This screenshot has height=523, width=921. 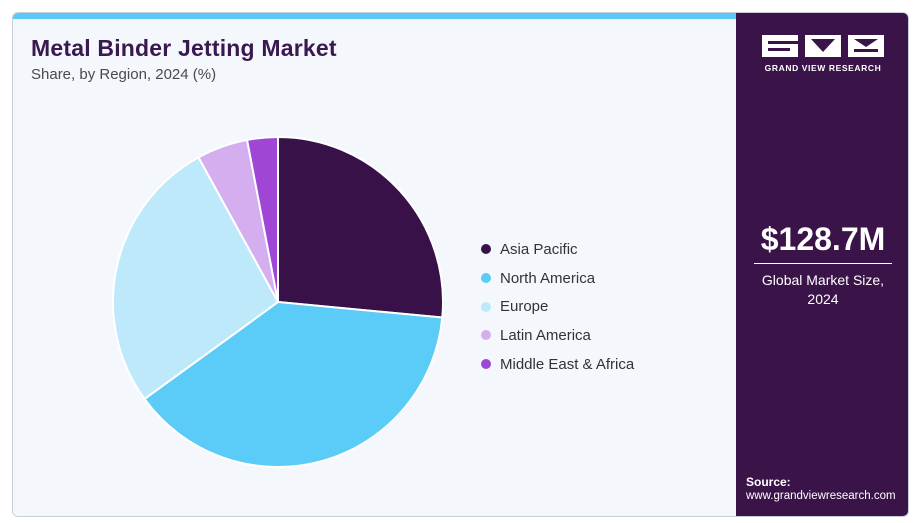 I want to click on brand-logo: GRAND VIEW RESEARCH, so click(x=823, y=54).